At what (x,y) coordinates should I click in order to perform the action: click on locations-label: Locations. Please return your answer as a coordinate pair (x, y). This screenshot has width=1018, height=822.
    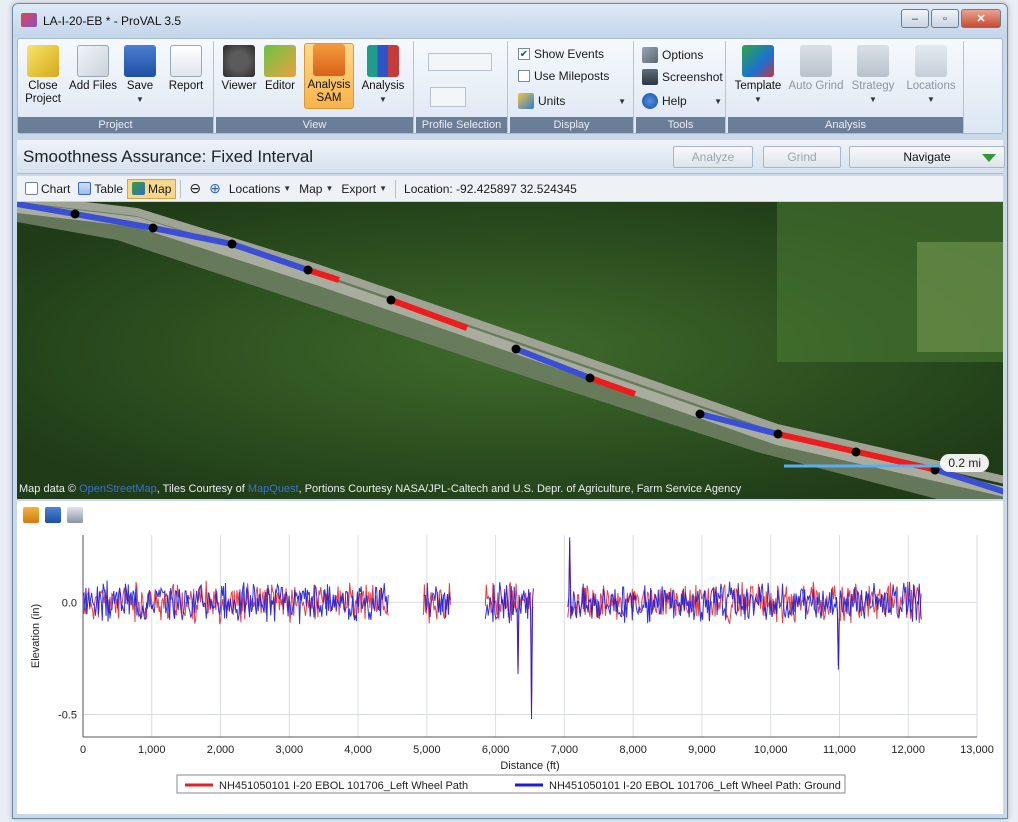
    Looking at the image, I should click on (931, 86).